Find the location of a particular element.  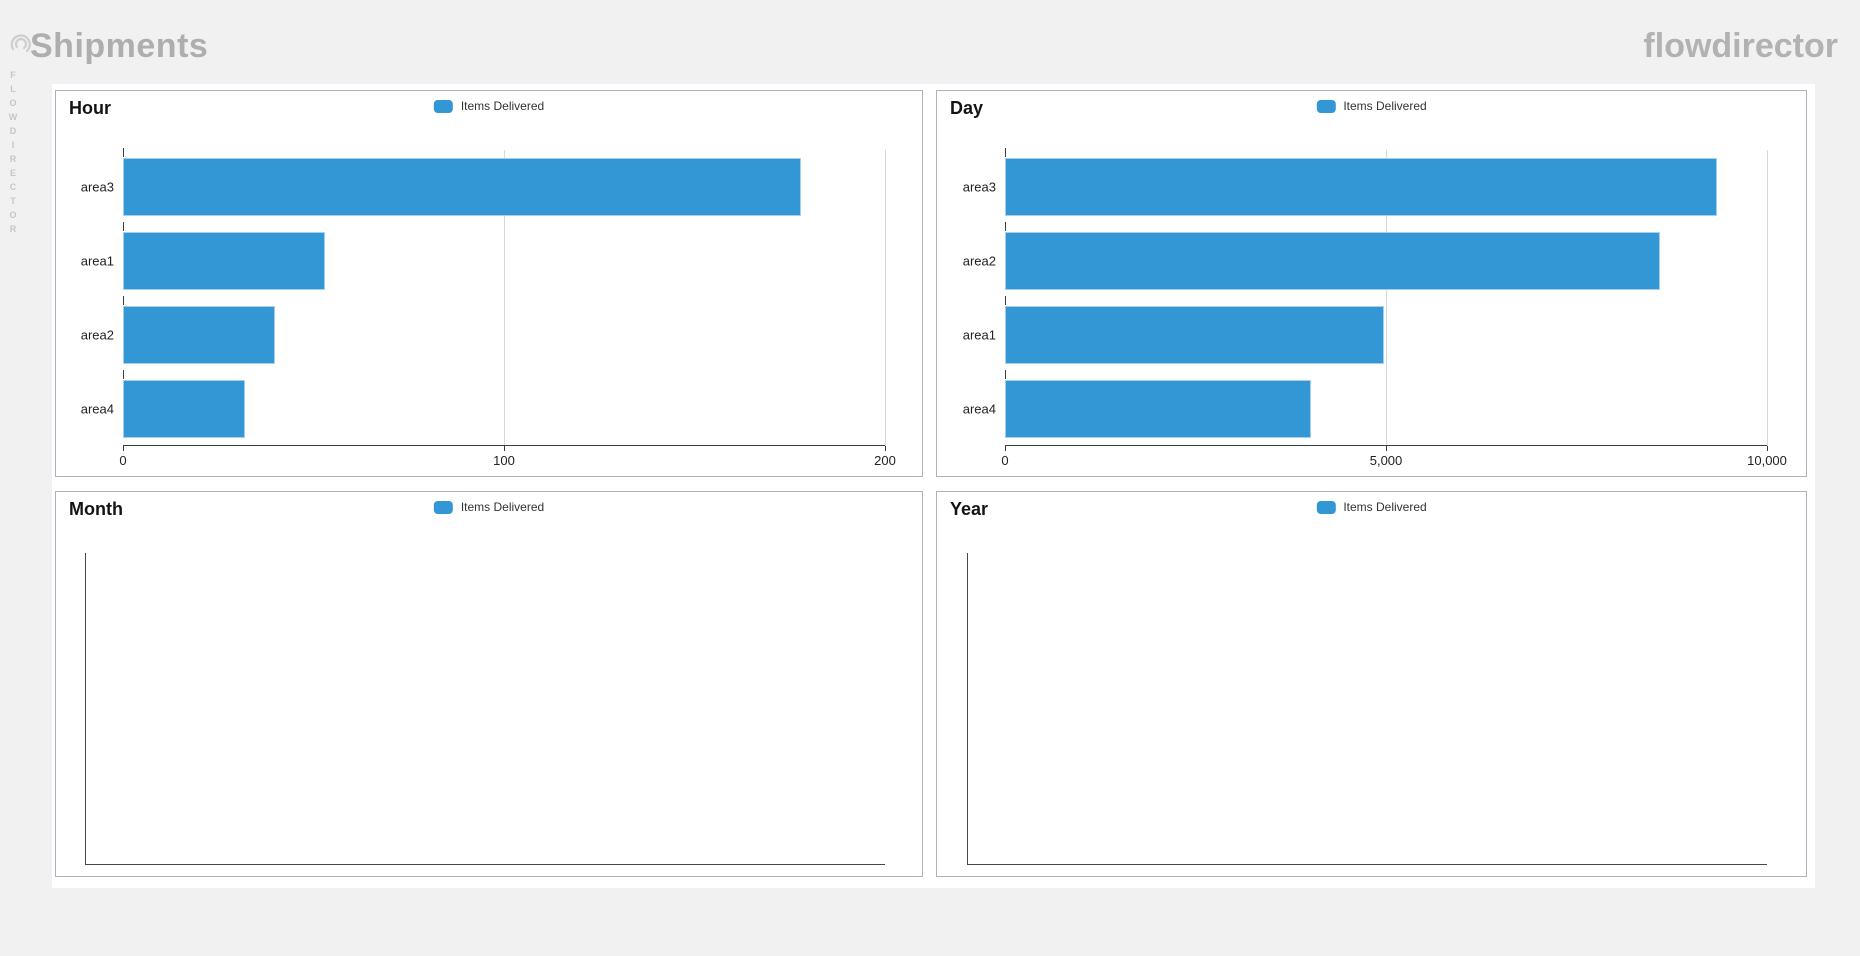

chart-title-day: Day is located at coordinates (967, 108).